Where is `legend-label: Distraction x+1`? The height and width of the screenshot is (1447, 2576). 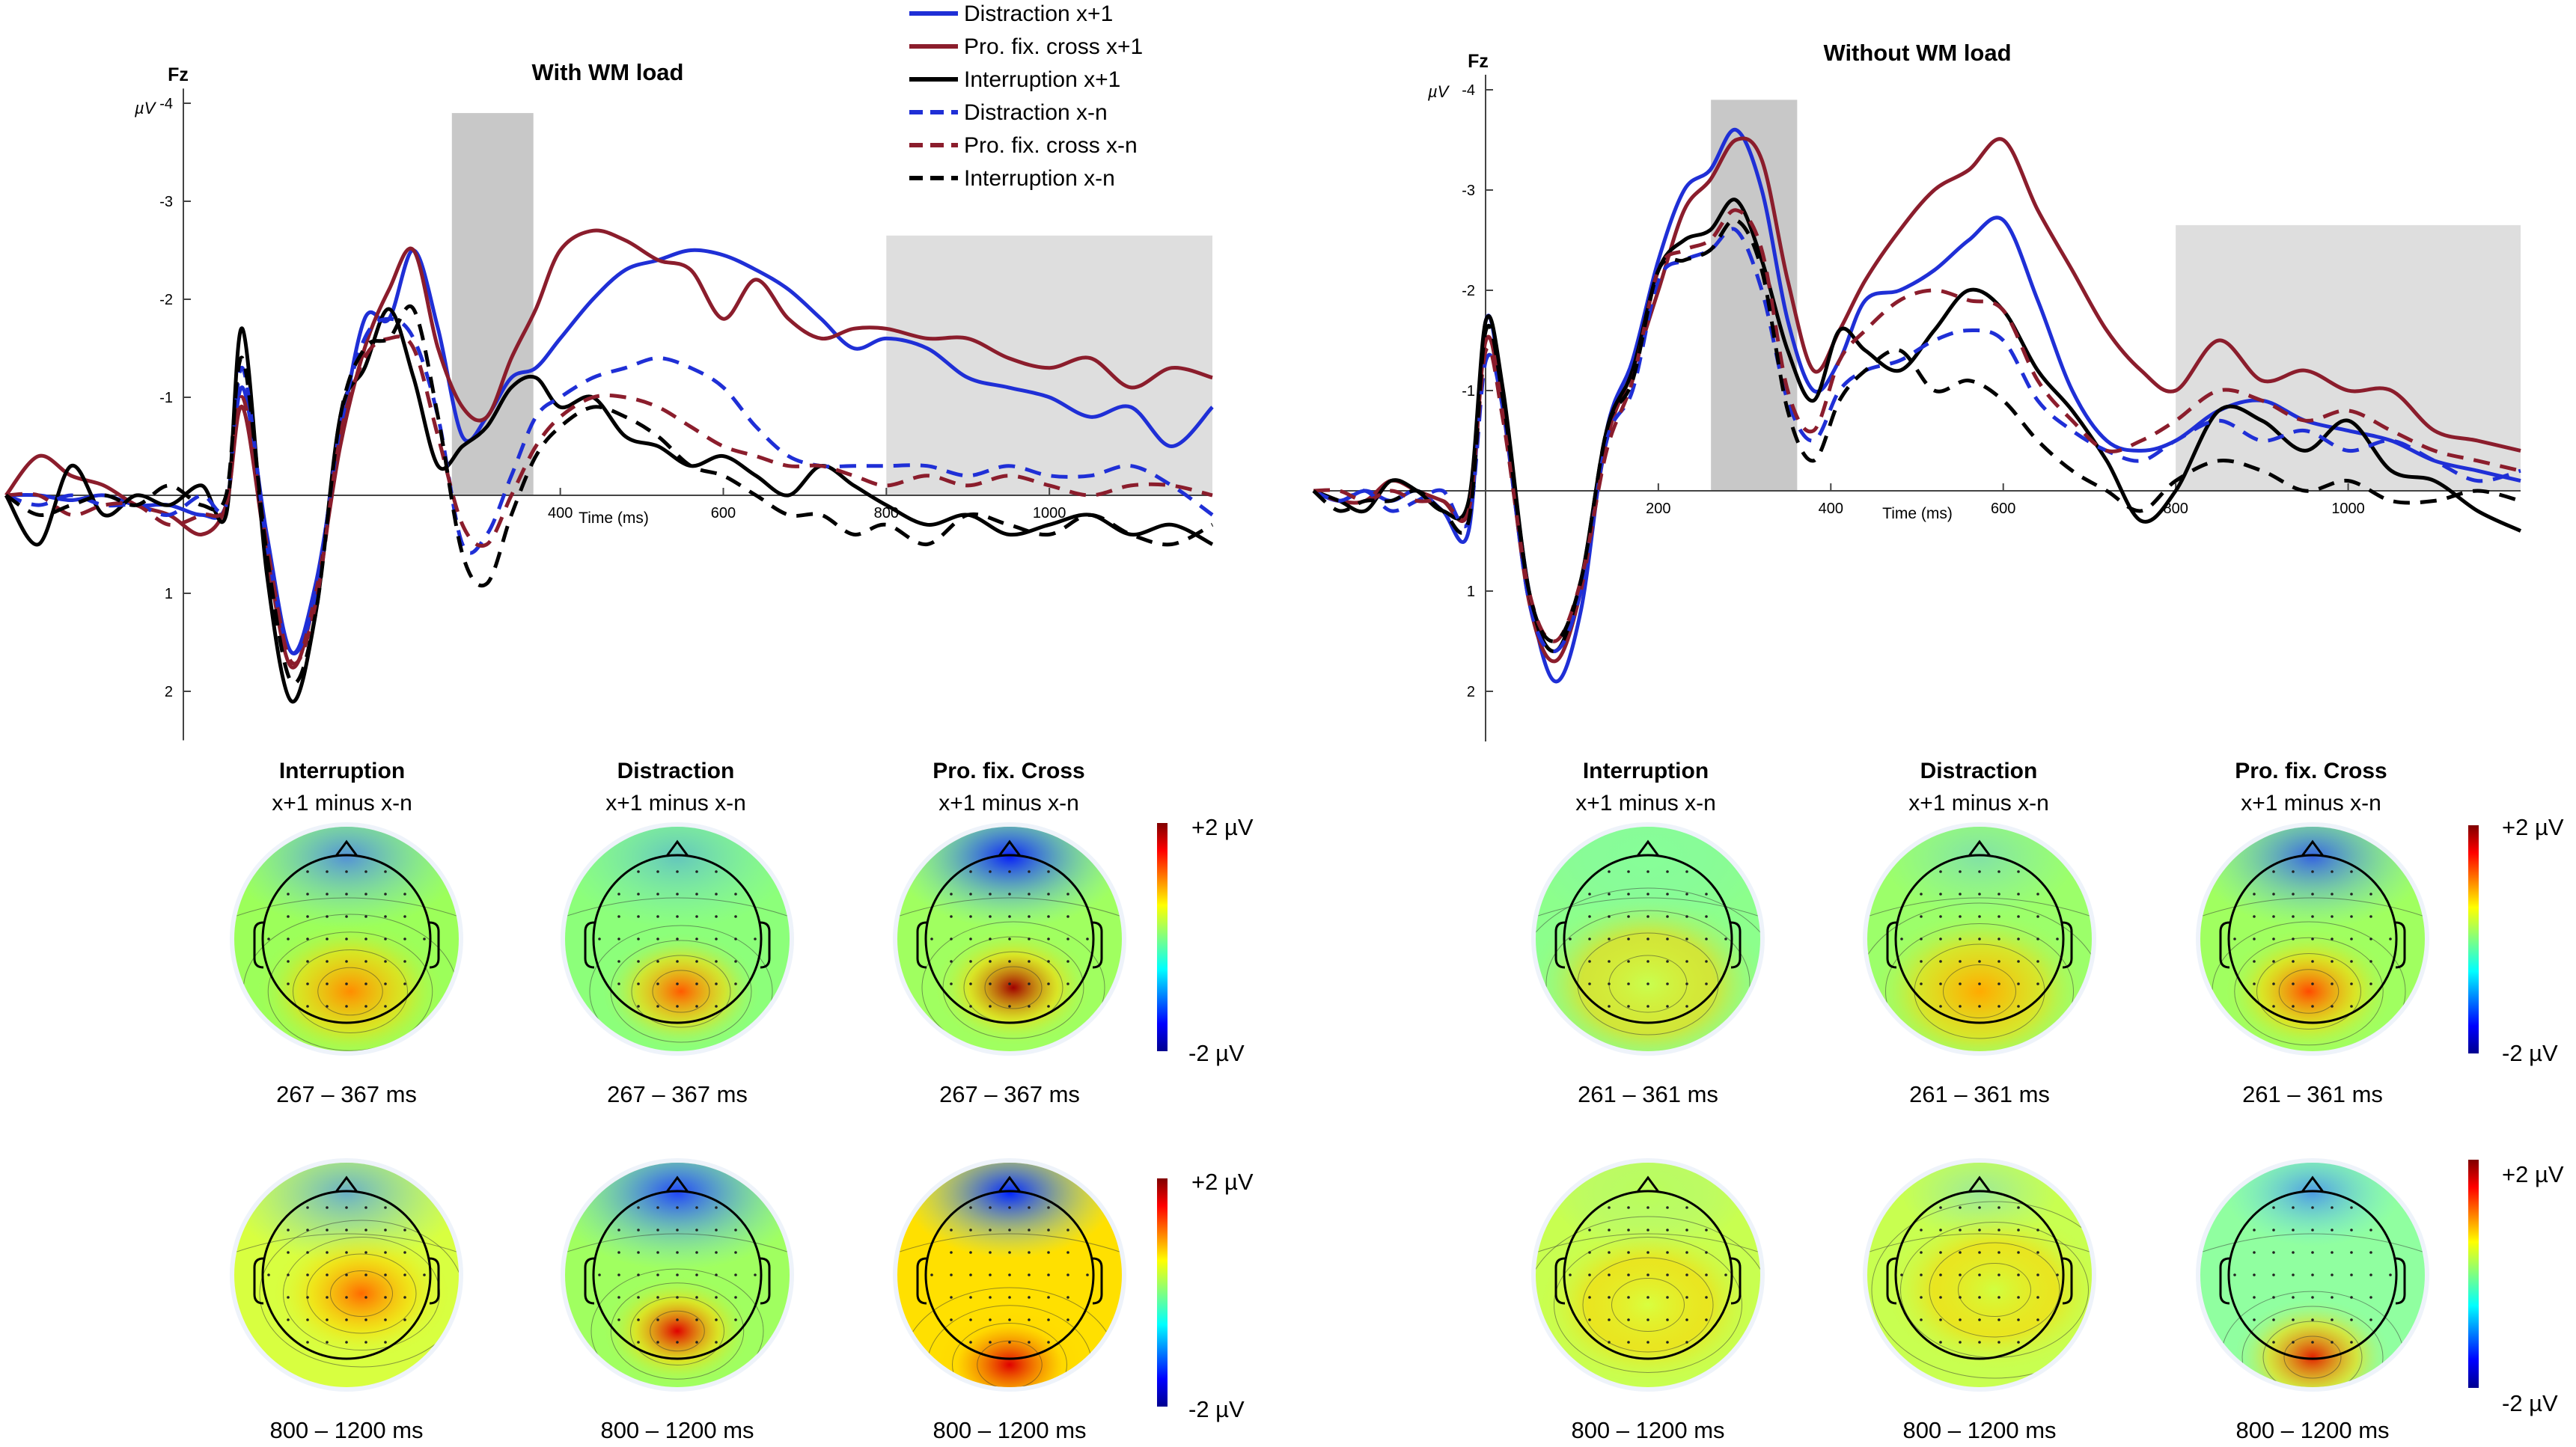 legend-label: Distraction x+1 is located at coordinates (1038, 13).